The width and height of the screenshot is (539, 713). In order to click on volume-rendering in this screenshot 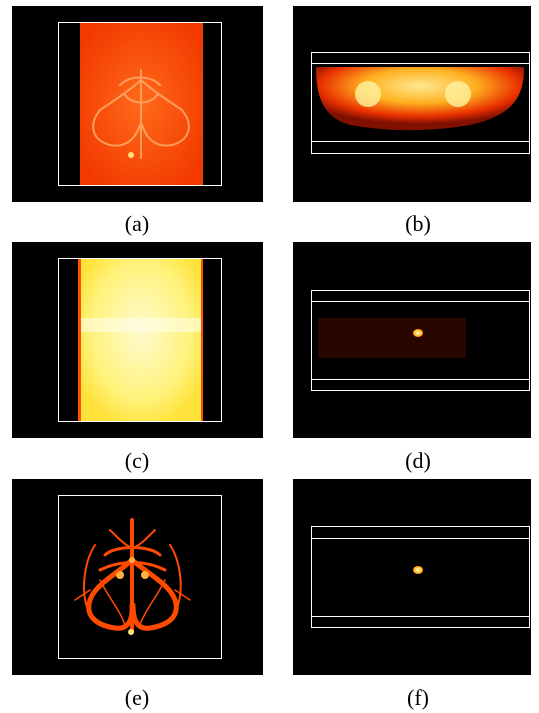, I will do `click(141, 339)`.